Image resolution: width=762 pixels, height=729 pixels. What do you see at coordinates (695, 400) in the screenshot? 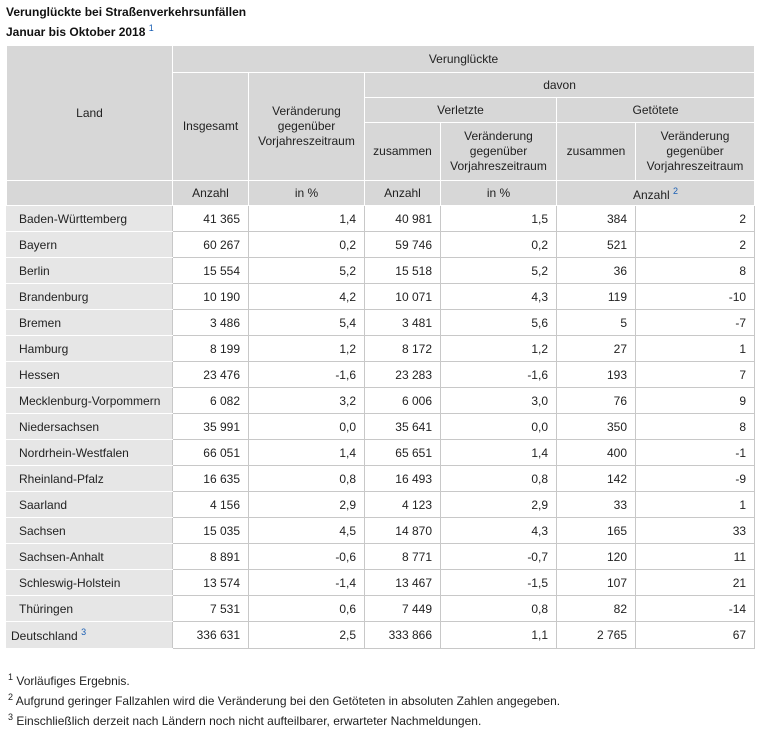
I see `cell-getoetete-veraenderung: 9` at bounding box center [695, 400].